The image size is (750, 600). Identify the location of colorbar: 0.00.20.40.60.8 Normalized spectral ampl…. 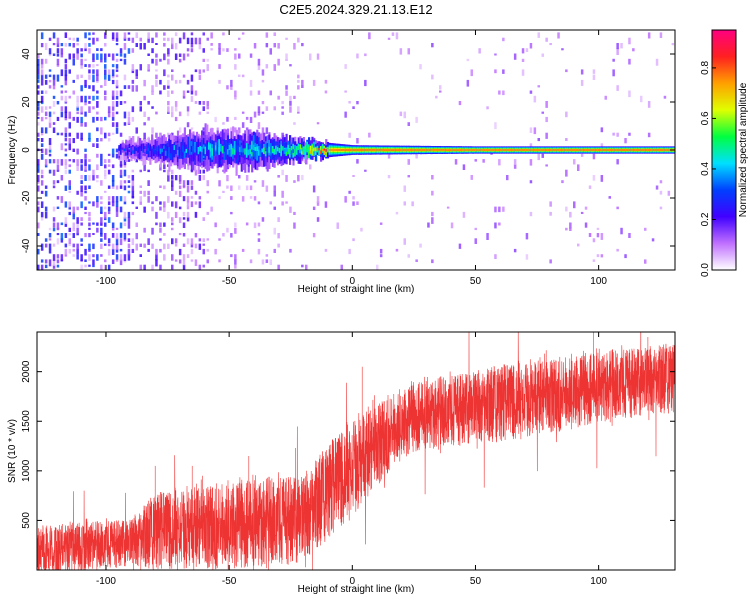
(724, 153).